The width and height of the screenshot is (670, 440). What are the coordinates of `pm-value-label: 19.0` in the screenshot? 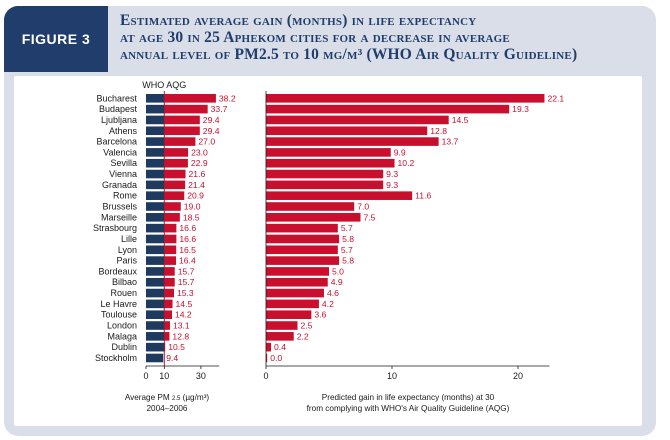 It's located at (192, 207).